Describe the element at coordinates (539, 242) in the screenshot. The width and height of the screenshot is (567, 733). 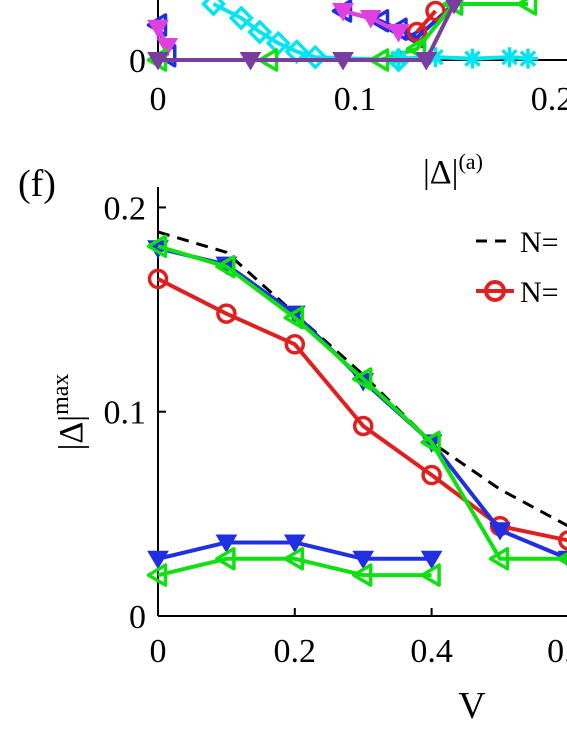
I see `legend-label-0: N=` at that location.